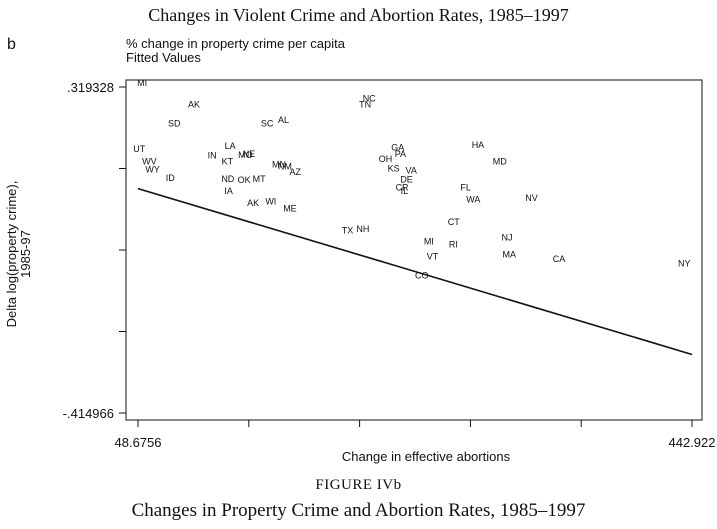  What do you see at coordinates (267, 123) in the screenshot?
I see `data-point-sc: SC` at bounding box center [267, 123].